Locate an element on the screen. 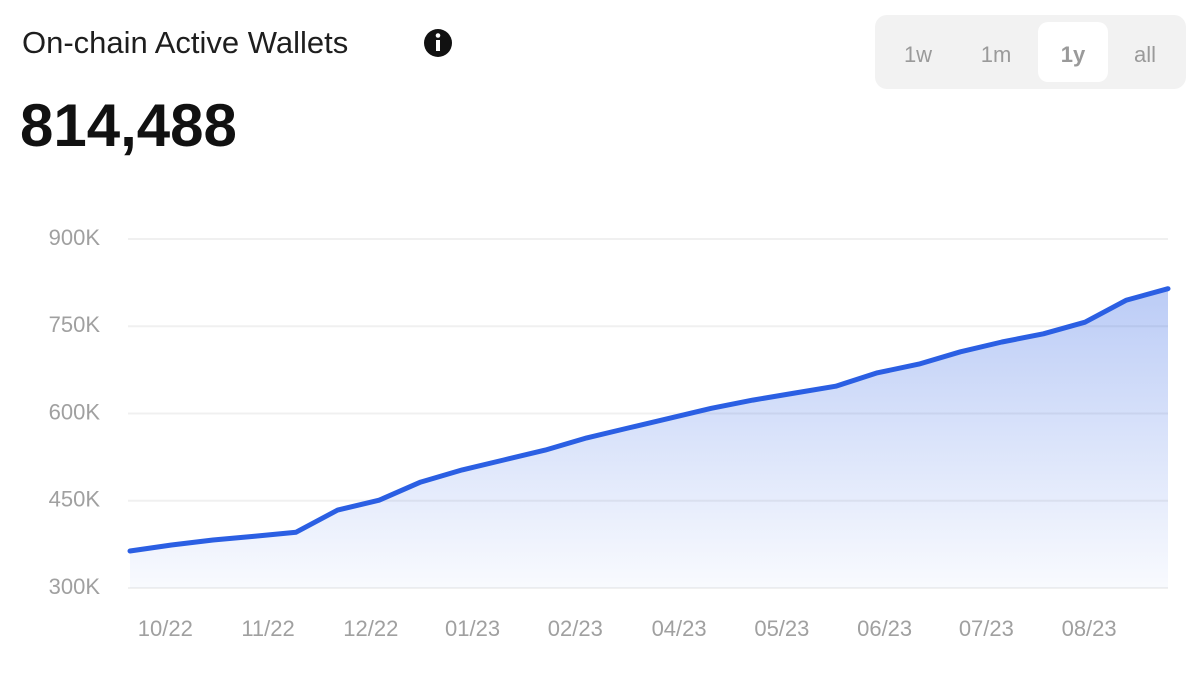 Image resolution: width=1200 pixels, height=675 pixels. range-selector is located at coordinates (1030, 52).